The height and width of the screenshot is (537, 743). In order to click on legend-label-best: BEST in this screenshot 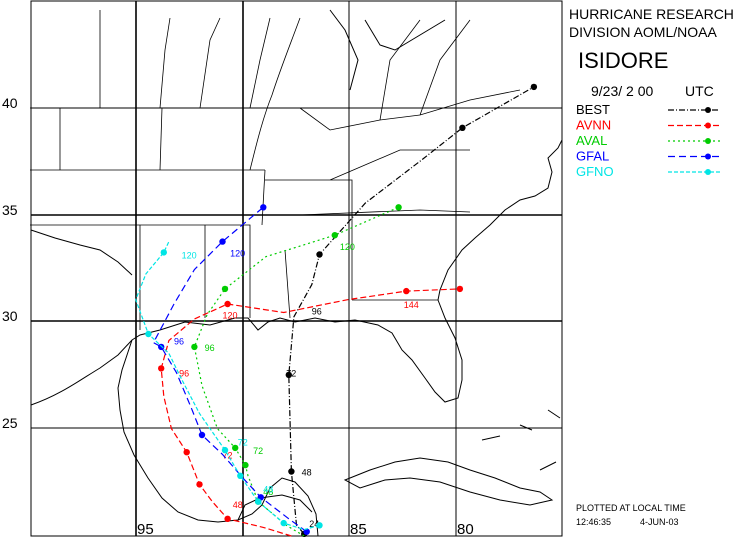, I will do `click(593, 109)`.